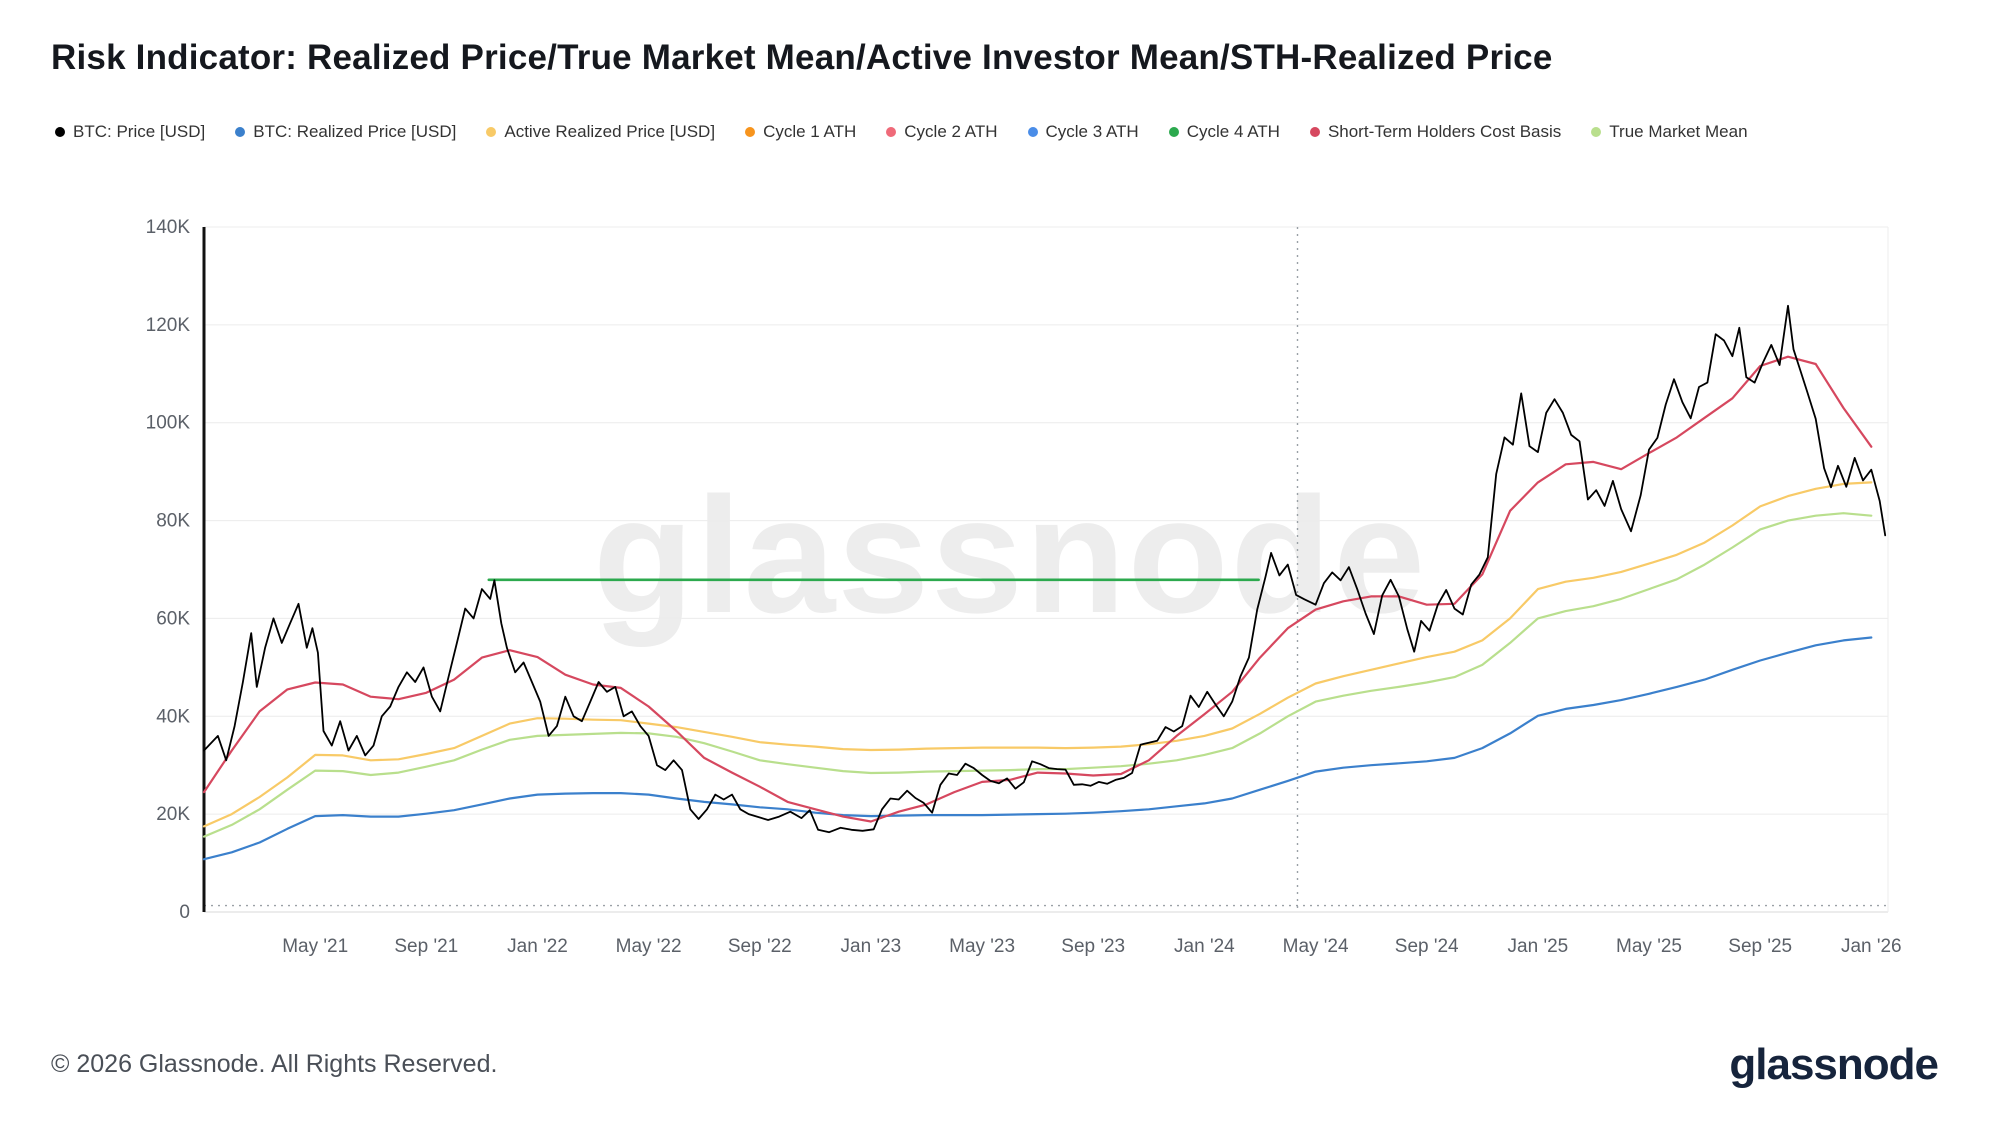 The image size is (2000, 1125). I want to click on x-axis-label: Jan '26, so click(1871, 946).